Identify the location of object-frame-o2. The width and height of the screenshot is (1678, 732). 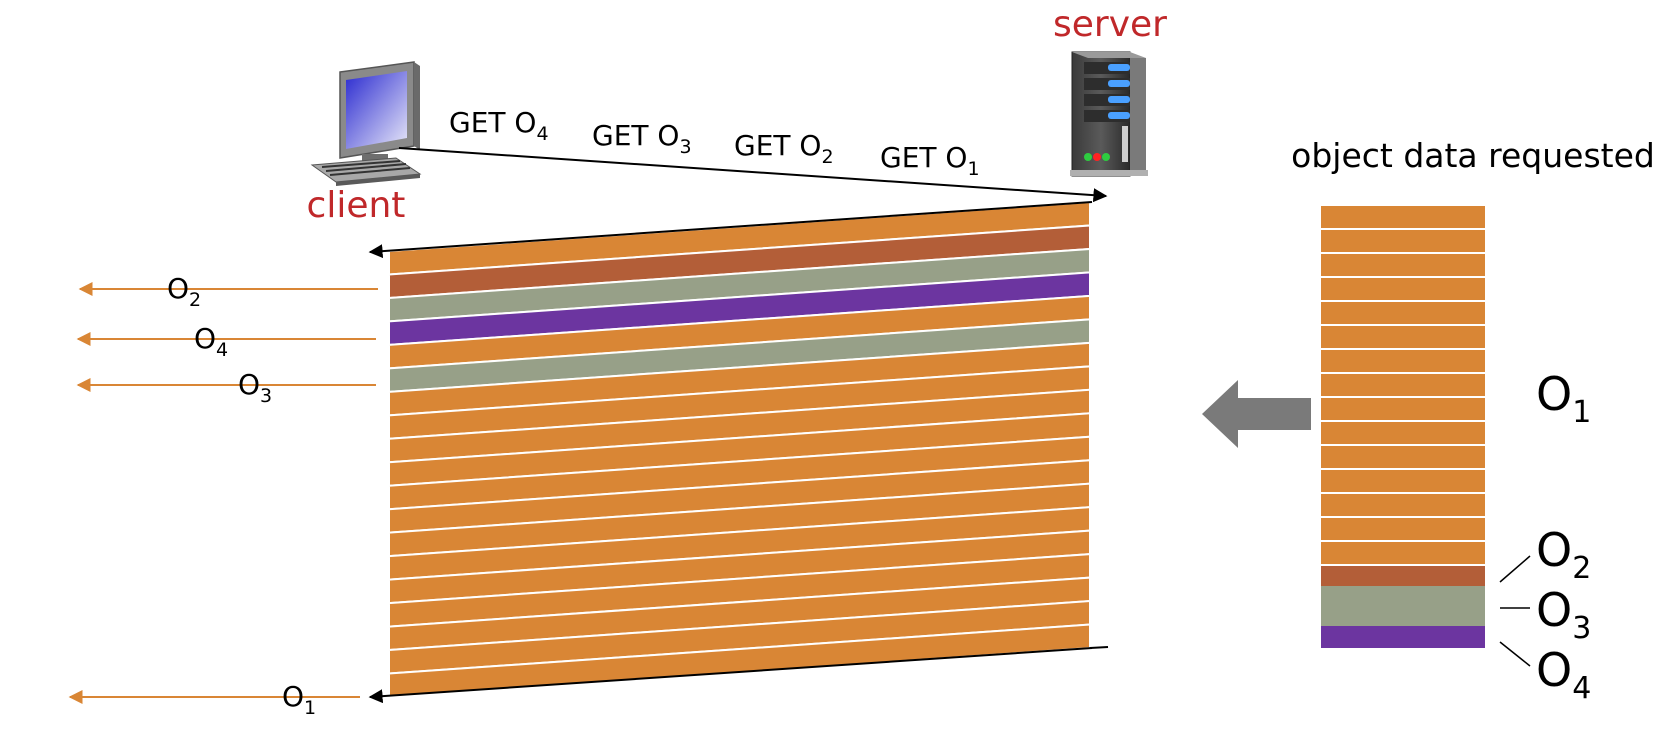
(1403, 577).